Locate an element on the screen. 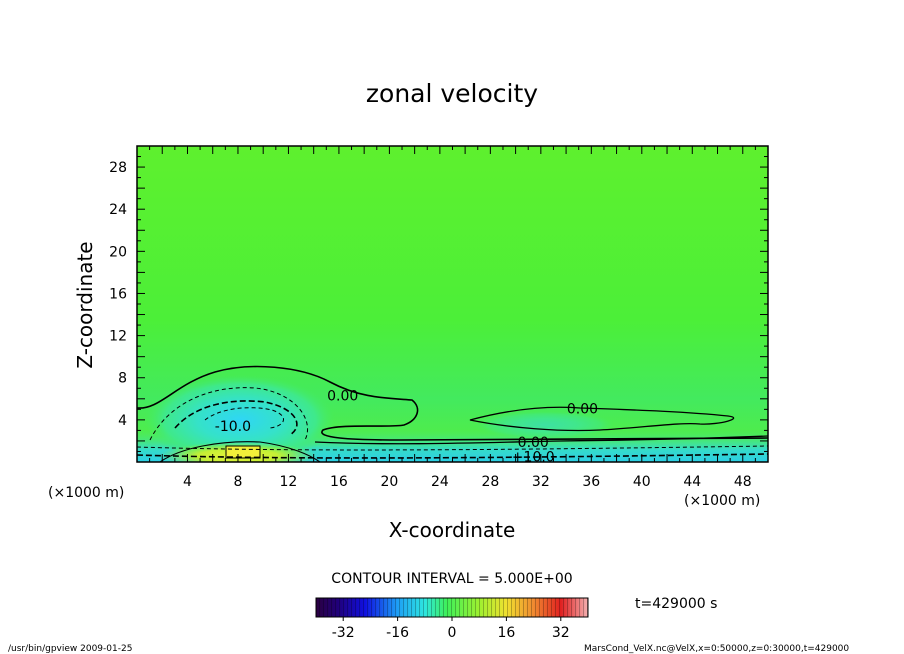  shading-layer is located at coordinates (452, 413).